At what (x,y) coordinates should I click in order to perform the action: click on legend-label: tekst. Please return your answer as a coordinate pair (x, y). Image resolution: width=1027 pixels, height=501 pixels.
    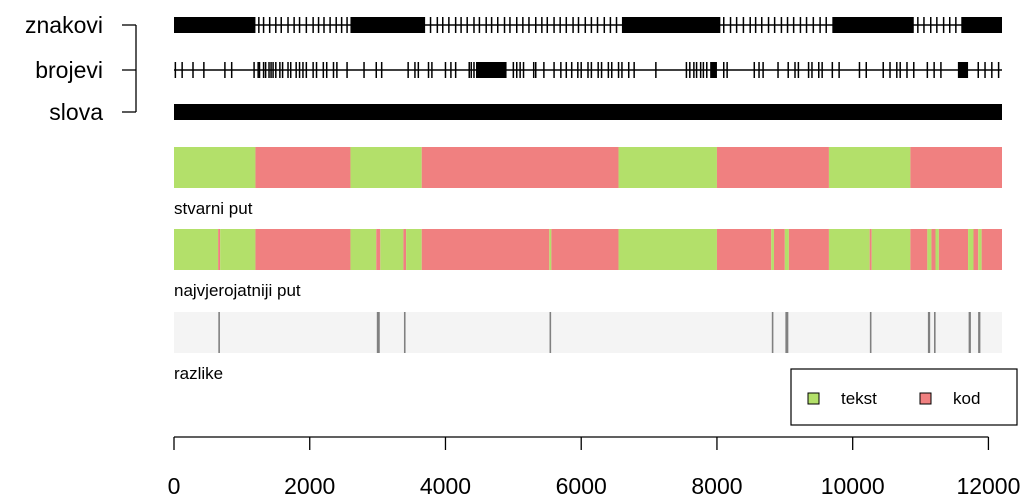
    Looking at the image, I should click on (859, 398).